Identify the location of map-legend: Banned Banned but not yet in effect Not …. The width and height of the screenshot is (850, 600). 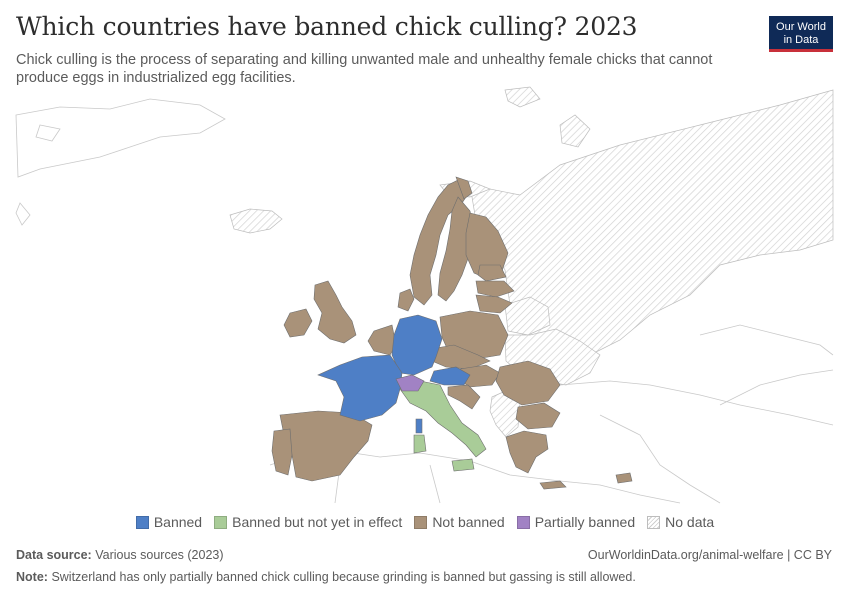
(425, 522).